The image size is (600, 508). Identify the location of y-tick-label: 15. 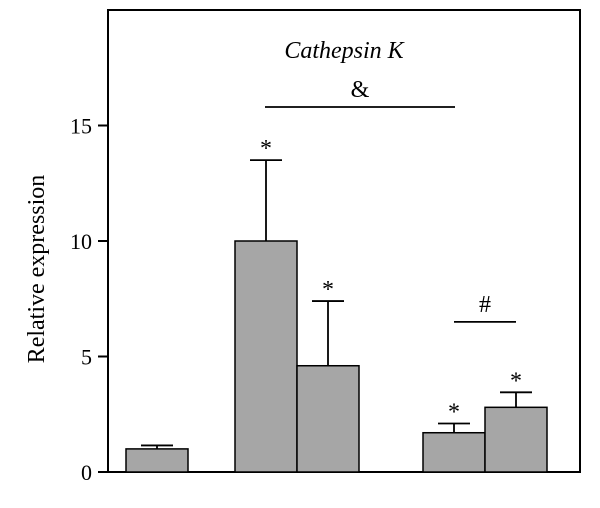
(81, 126).